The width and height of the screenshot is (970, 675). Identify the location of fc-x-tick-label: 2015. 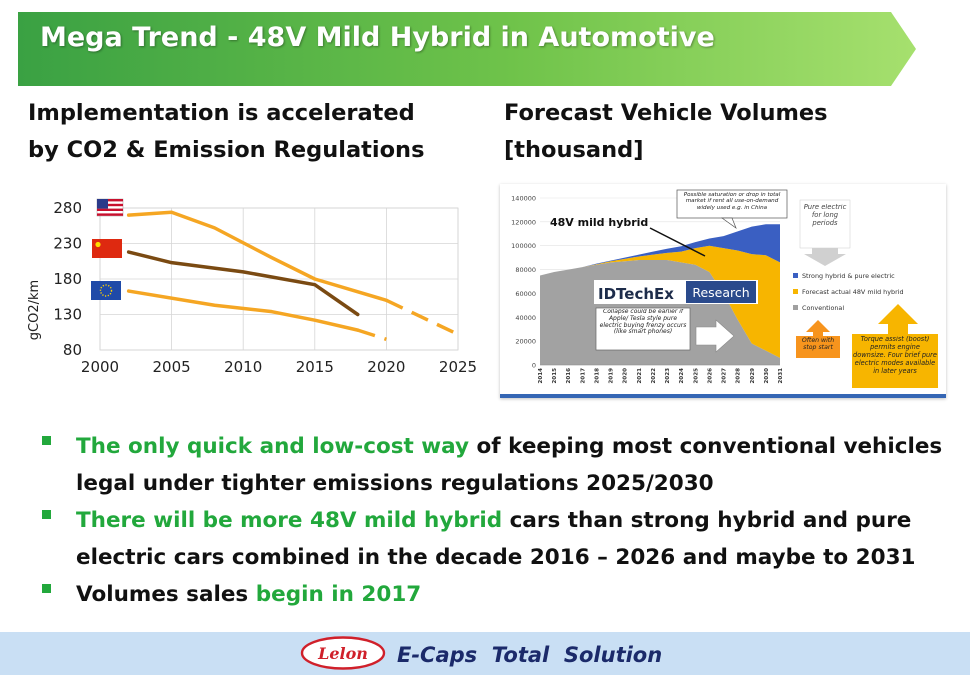
(555, 376).